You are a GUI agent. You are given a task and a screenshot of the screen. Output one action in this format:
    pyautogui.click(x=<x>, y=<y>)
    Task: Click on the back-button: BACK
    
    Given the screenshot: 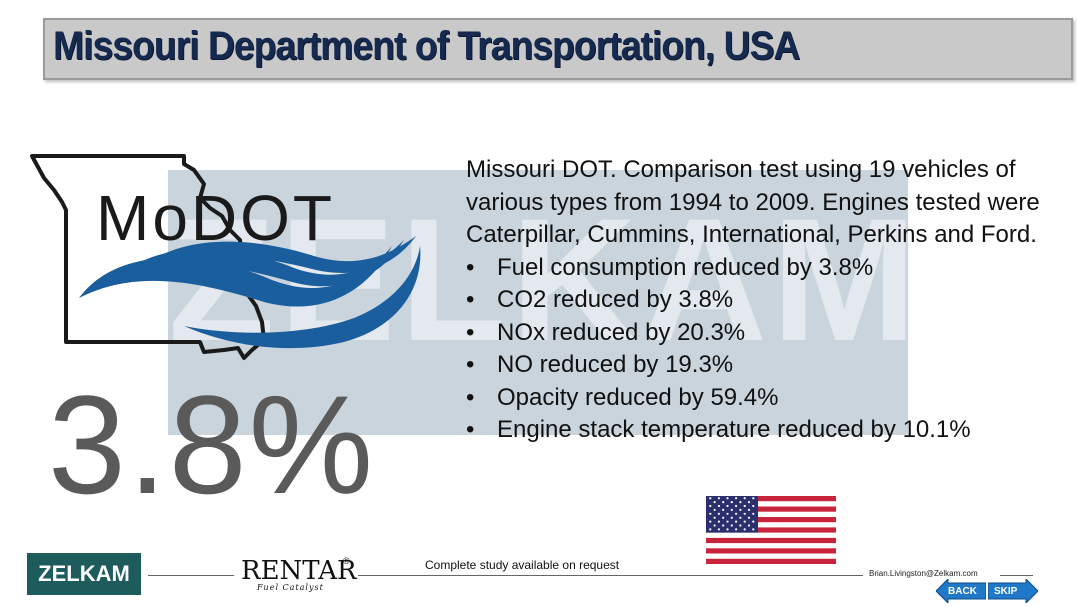 What is the action you would take?
    pyautogui.click(x=961, y=591)
    